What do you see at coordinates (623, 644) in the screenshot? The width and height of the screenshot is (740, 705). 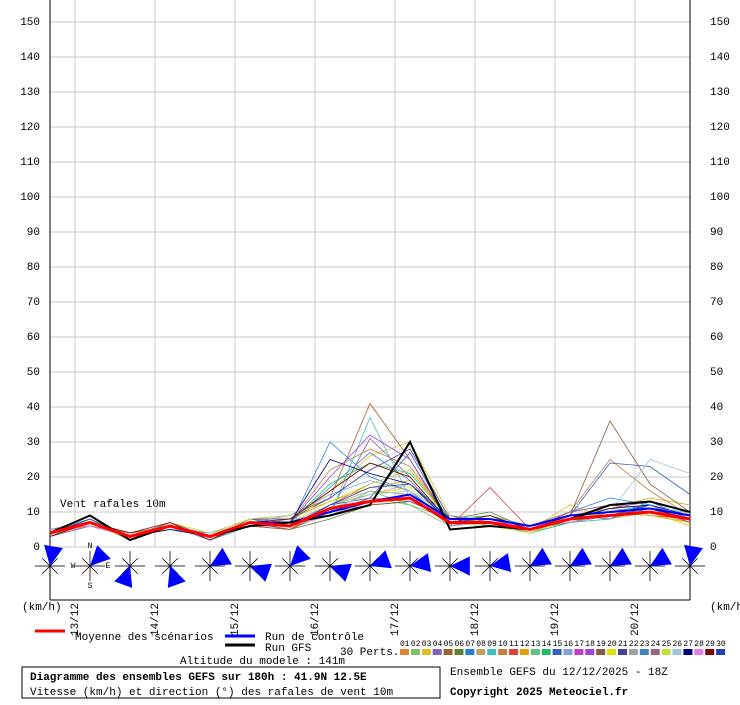 I see `legend-label: 21` at bounding box center [623, 644].